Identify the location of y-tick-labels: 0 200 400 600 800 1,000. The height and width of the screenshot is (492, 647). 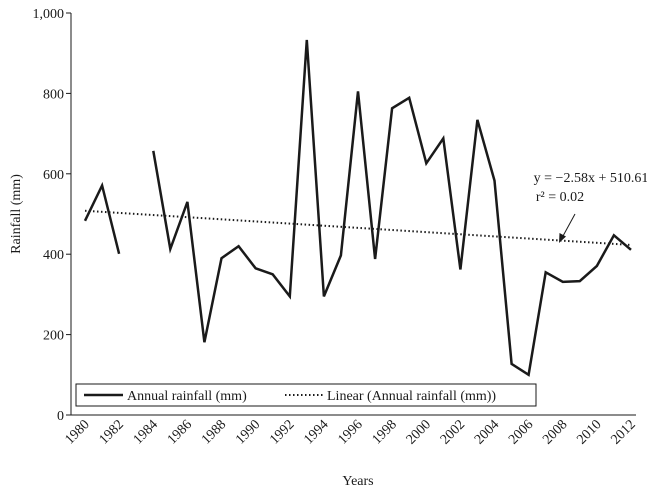
(52, 215).